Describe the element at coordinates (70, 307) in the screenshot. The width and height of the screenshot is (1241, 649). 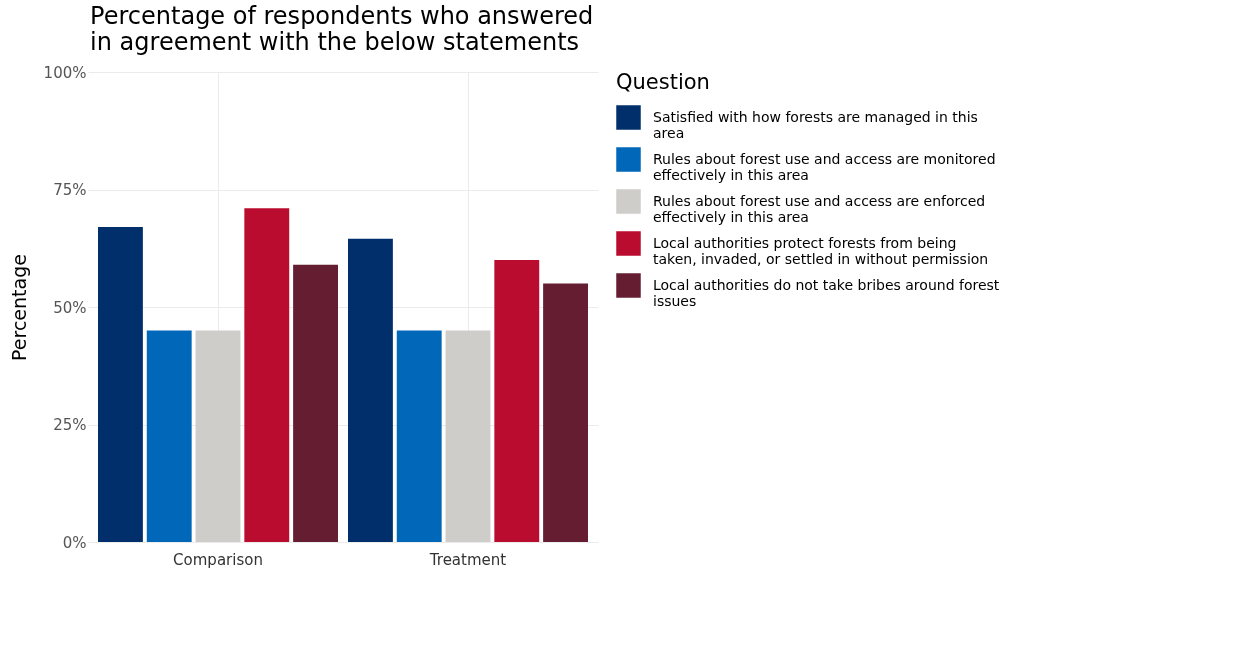
I see `y-tick-label: 50%` at that location.